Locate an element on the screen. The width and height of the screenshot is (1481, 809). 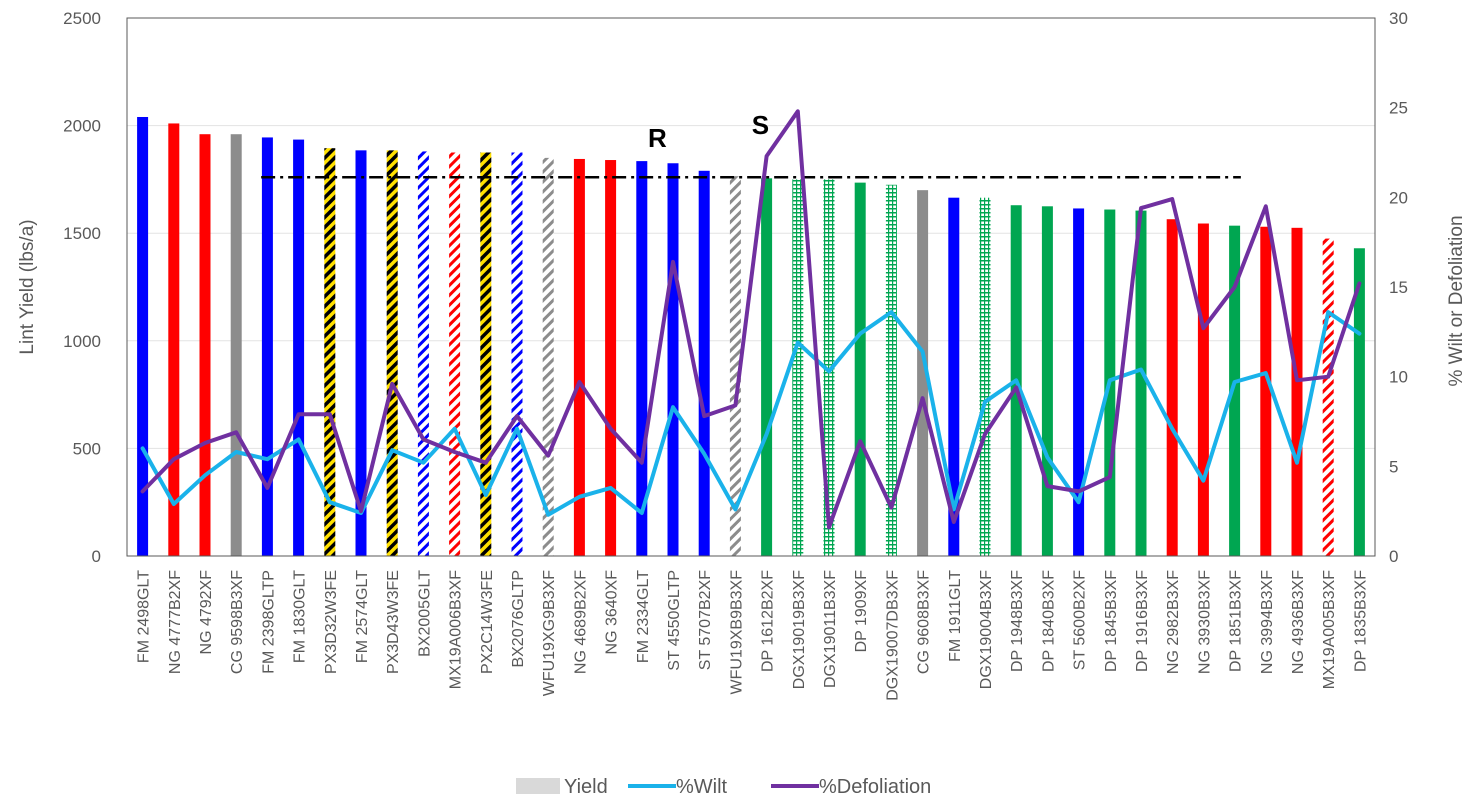
category-label: NG 3930B3XF is located at coordinates (1204, 622).